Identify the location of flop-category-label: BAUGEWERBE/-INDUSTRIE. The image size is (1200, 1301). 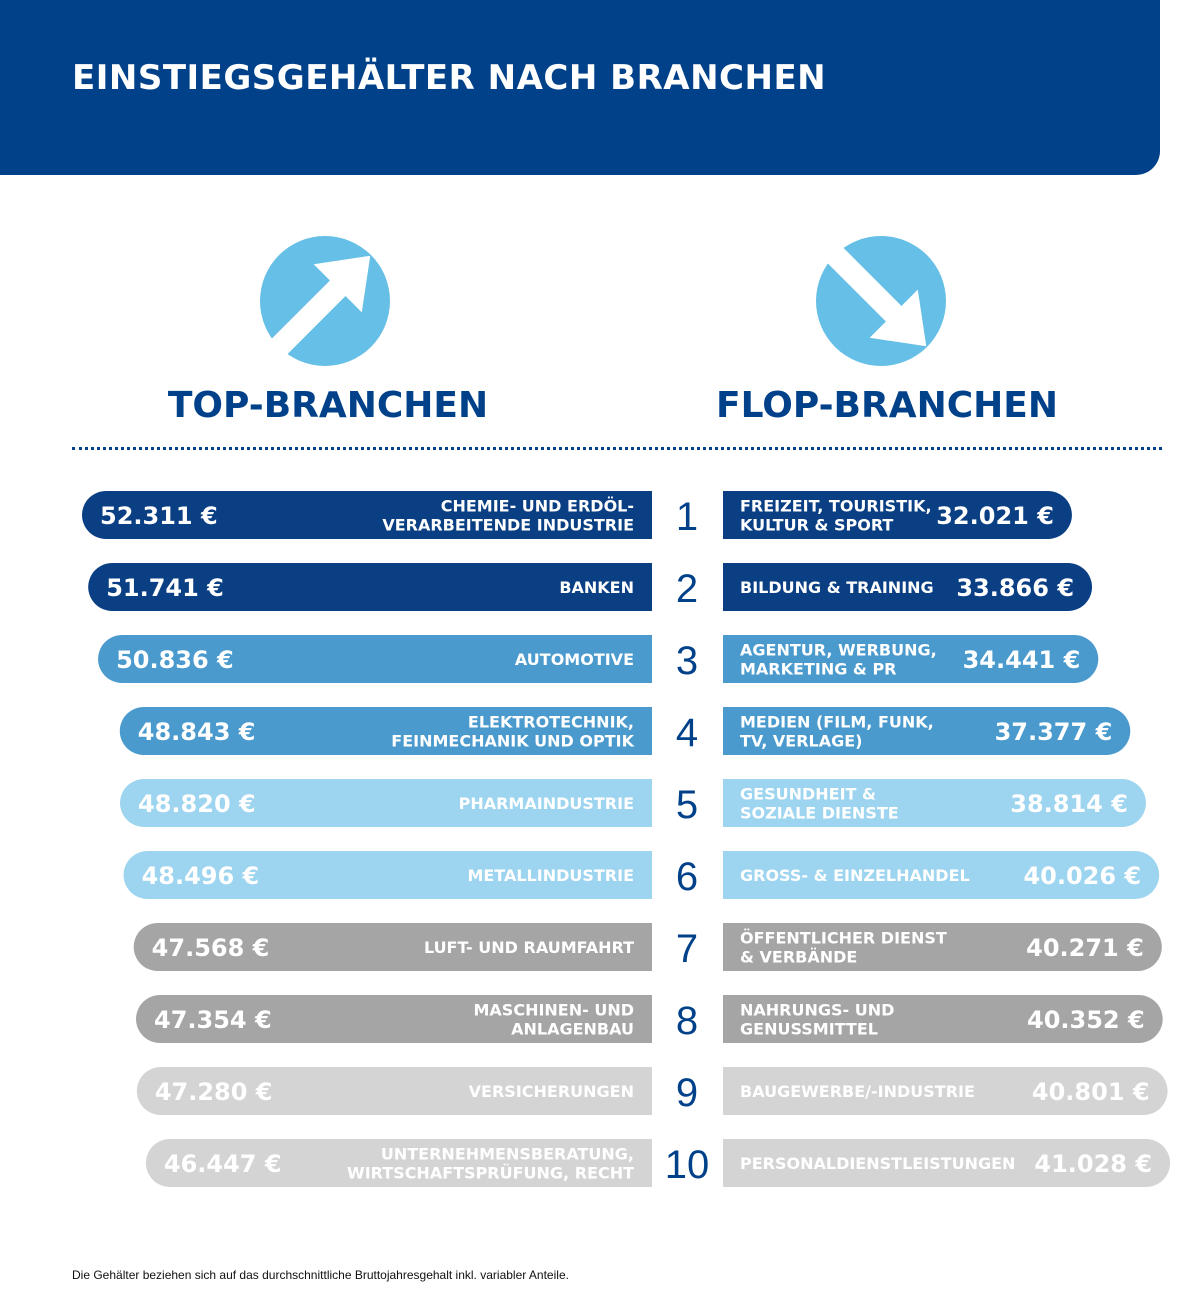
(857, 1091).